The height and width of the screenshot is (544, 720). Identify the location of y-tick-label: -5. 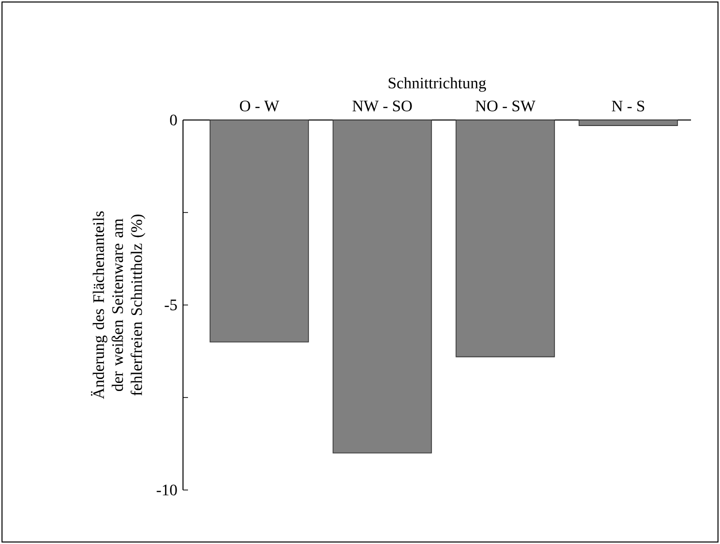
(170, 305).